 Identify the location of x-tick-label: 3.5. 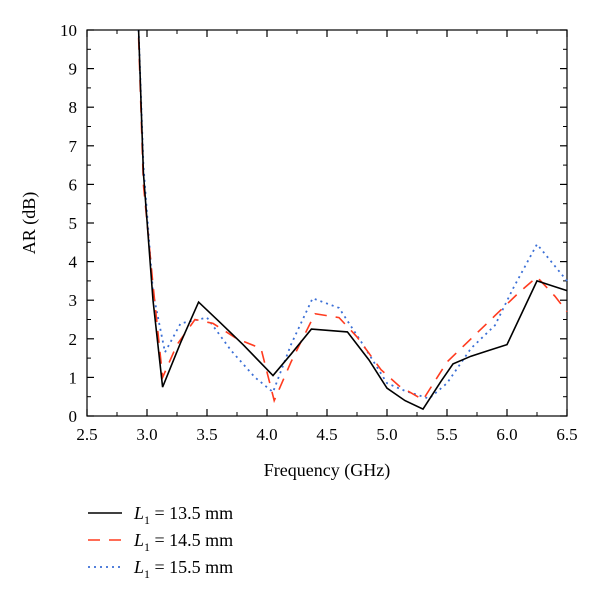
(206, 434).